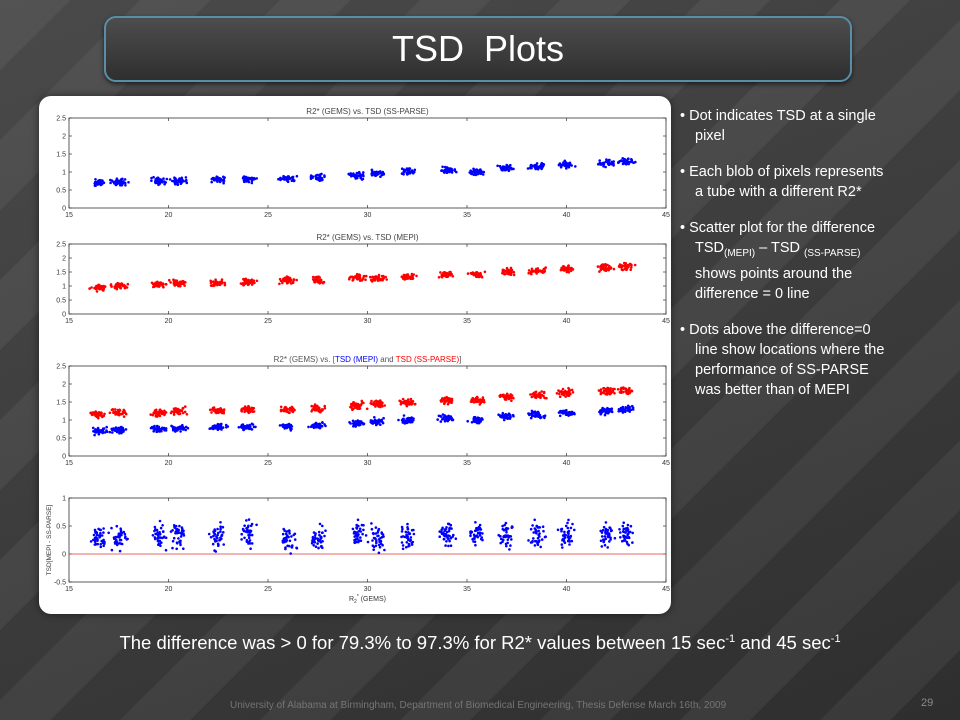 This screenshot has height=720, width=960. Describe the element at coordinates (356, 359) in the screenshot. I see `chart-title-part: TSD (MEPI)` at that location.